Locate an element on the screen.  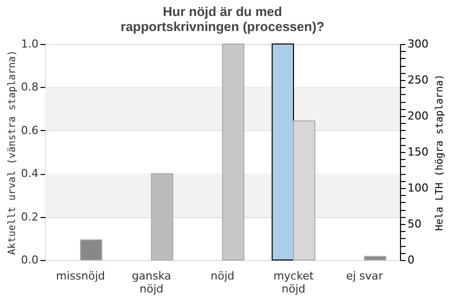
y-tick-label: 0.8 is located at coordinates (29, 87).